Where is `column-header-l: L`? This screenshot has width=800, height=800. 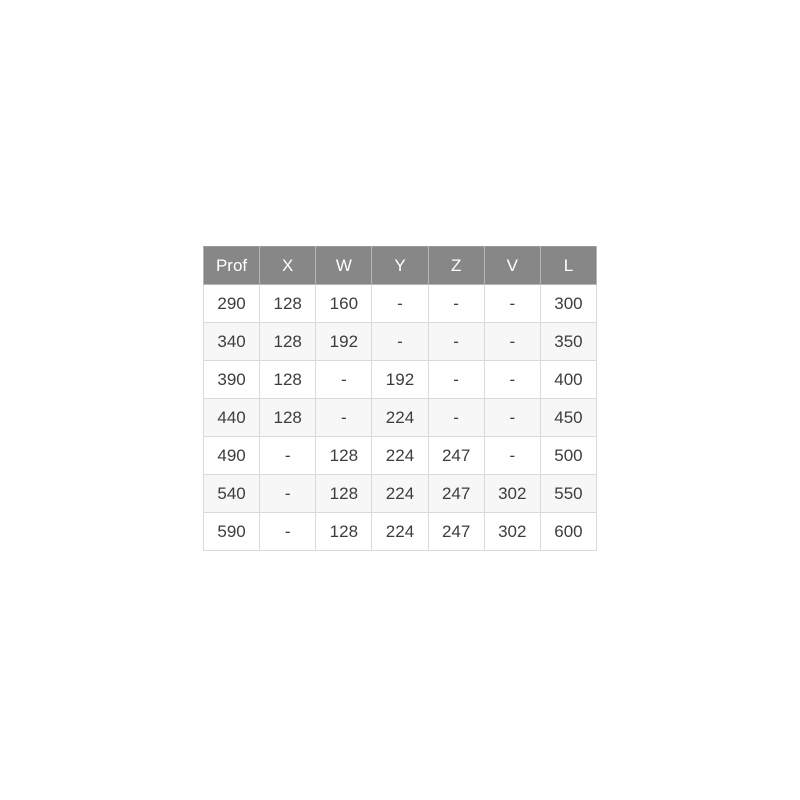
column-header-l: L is located at coordinates (568, 265).